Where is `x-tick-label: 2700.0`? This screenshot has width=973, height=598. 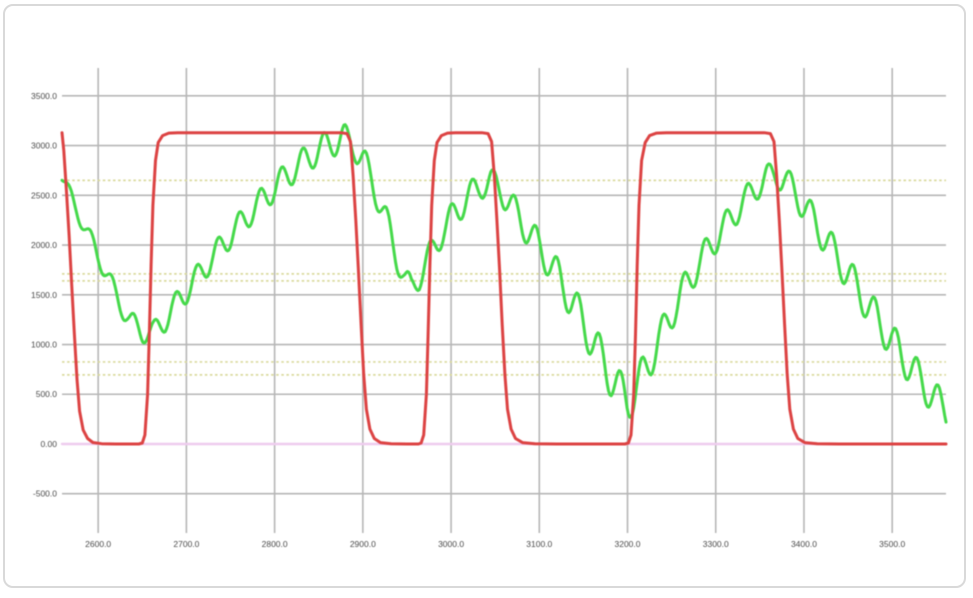 x-tick-label: 2700.0 is located at coordinates (186, 544).